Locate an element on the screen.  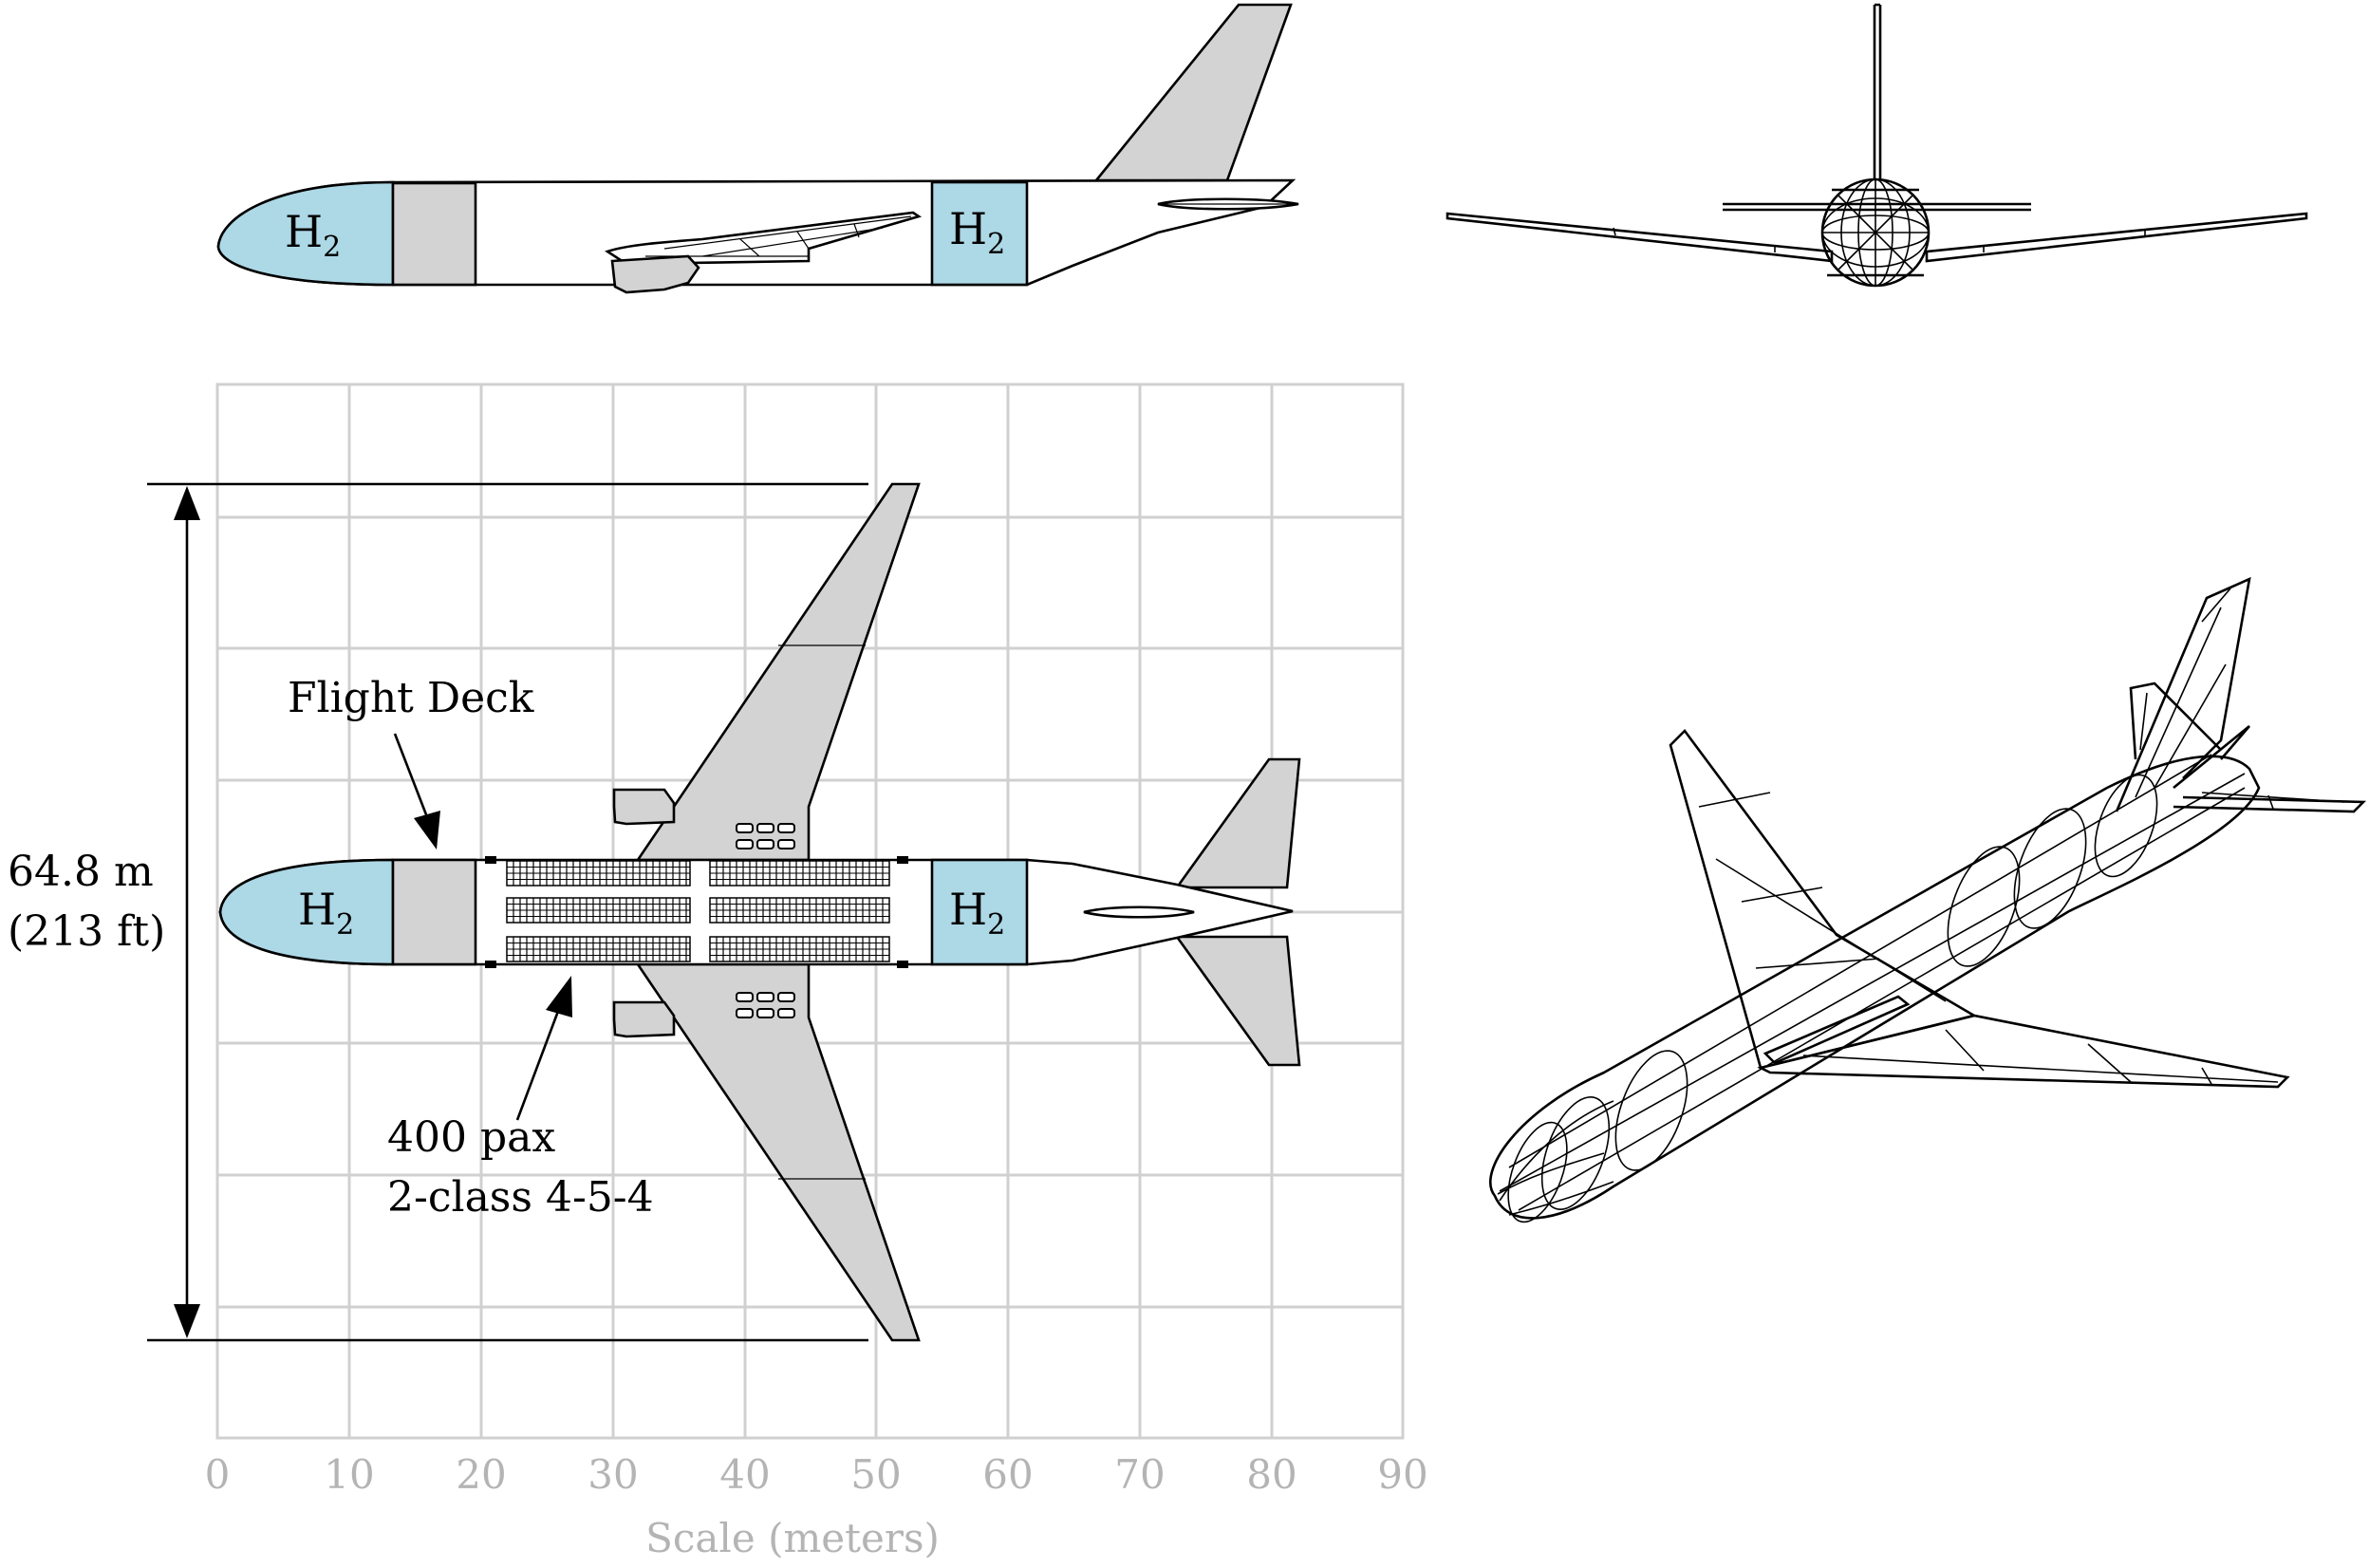
side-view-engine is located at coordinates (655, 274).